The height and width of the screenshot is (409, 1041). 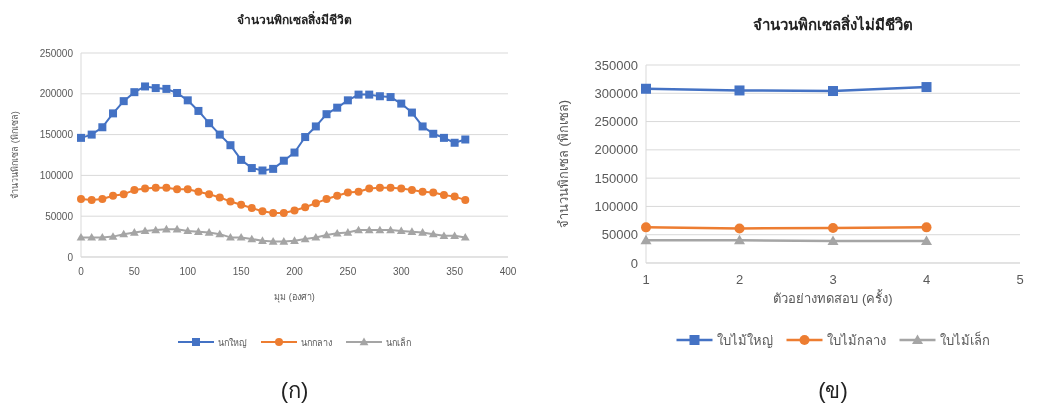 What do you see at coordinates (1020, 279) in the screenshot?
I see `x-tick-label: 5` at bounding box center [1020, 279].